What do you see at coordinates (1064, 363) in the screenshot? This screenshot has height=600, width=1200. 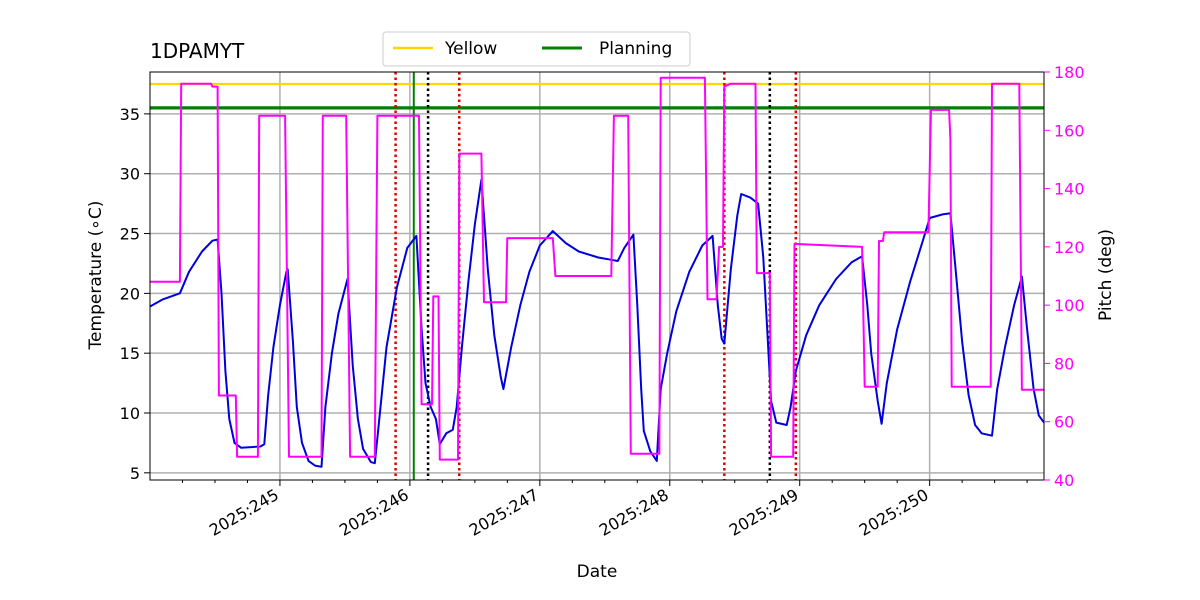 I see `pitch-tick-label: 80` at bounding box center [1064, 363].